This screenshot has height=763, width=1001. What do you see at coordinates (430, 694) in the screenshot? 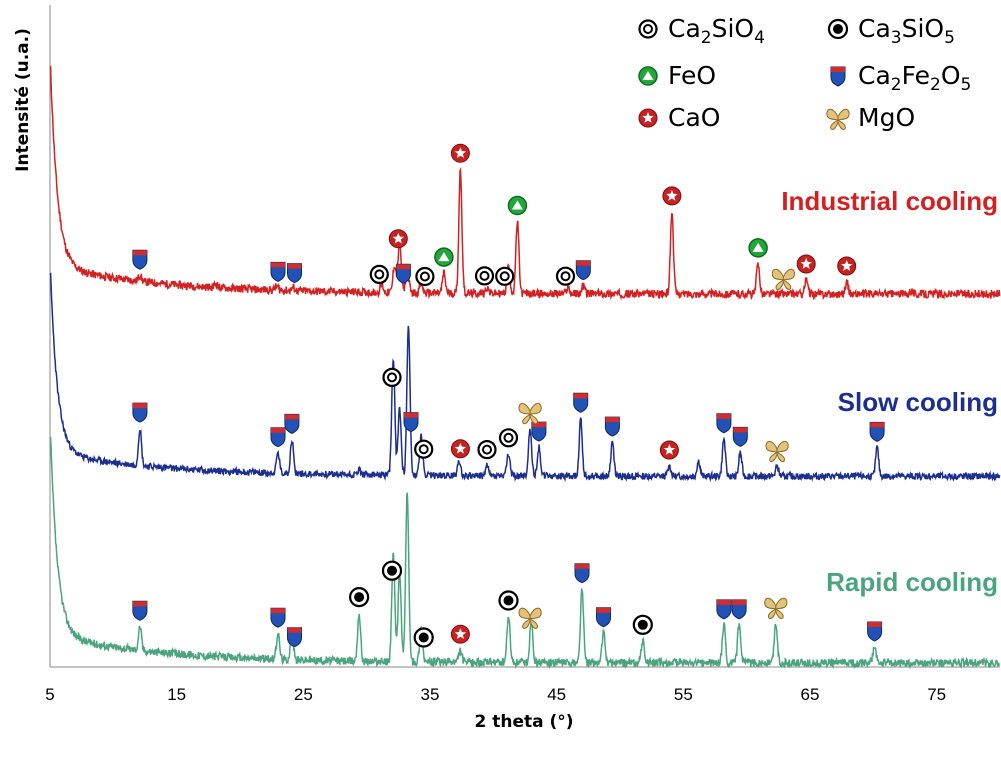
I see `x-tick-label: 35` at bounding box center [430, 694].